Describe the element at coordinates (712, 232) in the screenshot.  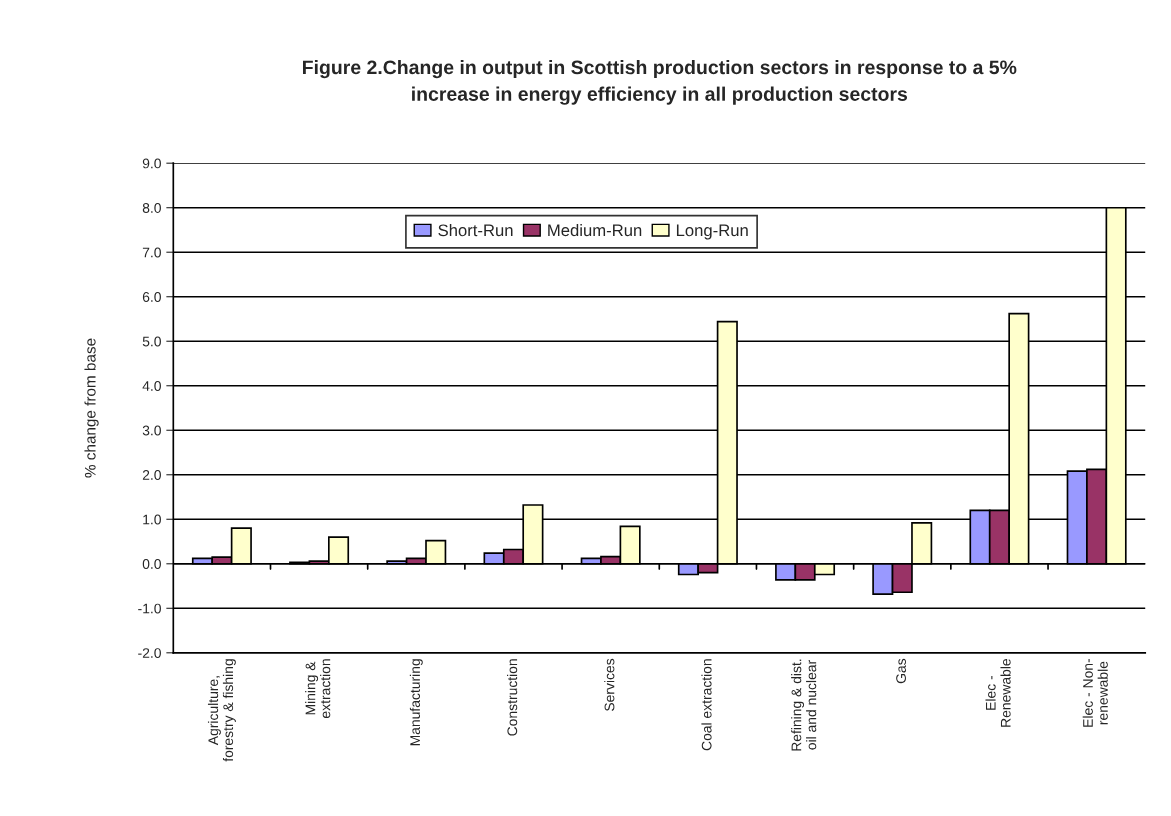
I see `legend-label: Long-Run` at that location.